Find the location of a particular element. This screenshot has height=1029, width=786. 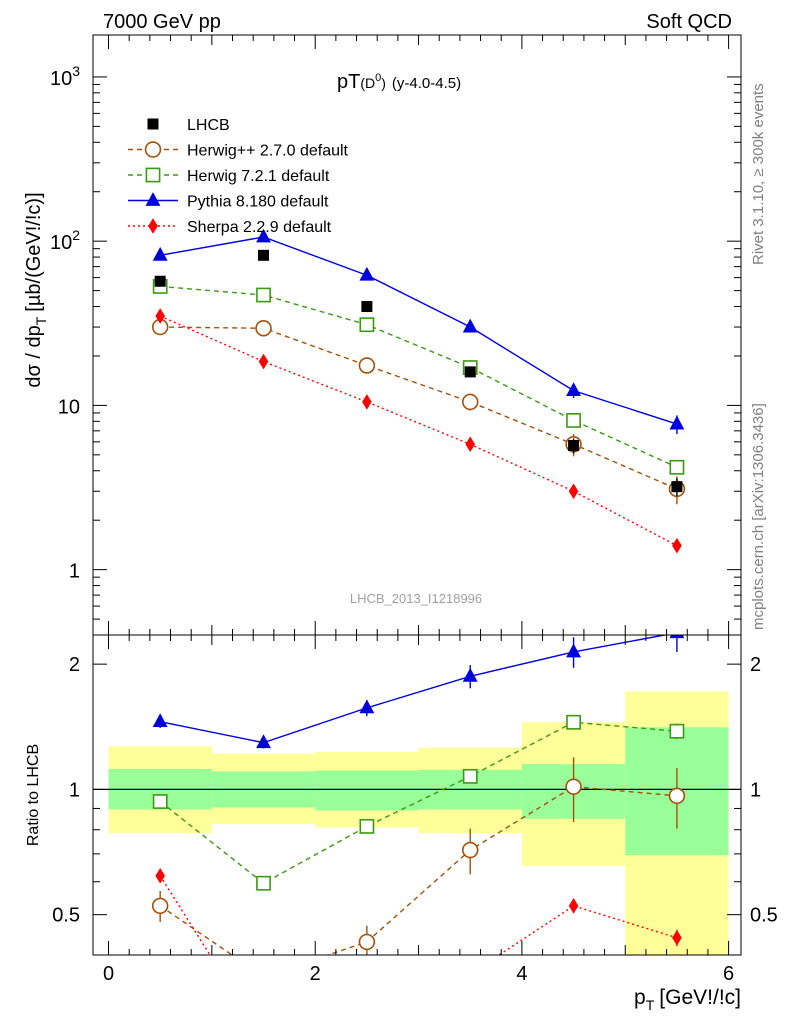

series-pythia is located at coordinates (418, 331).